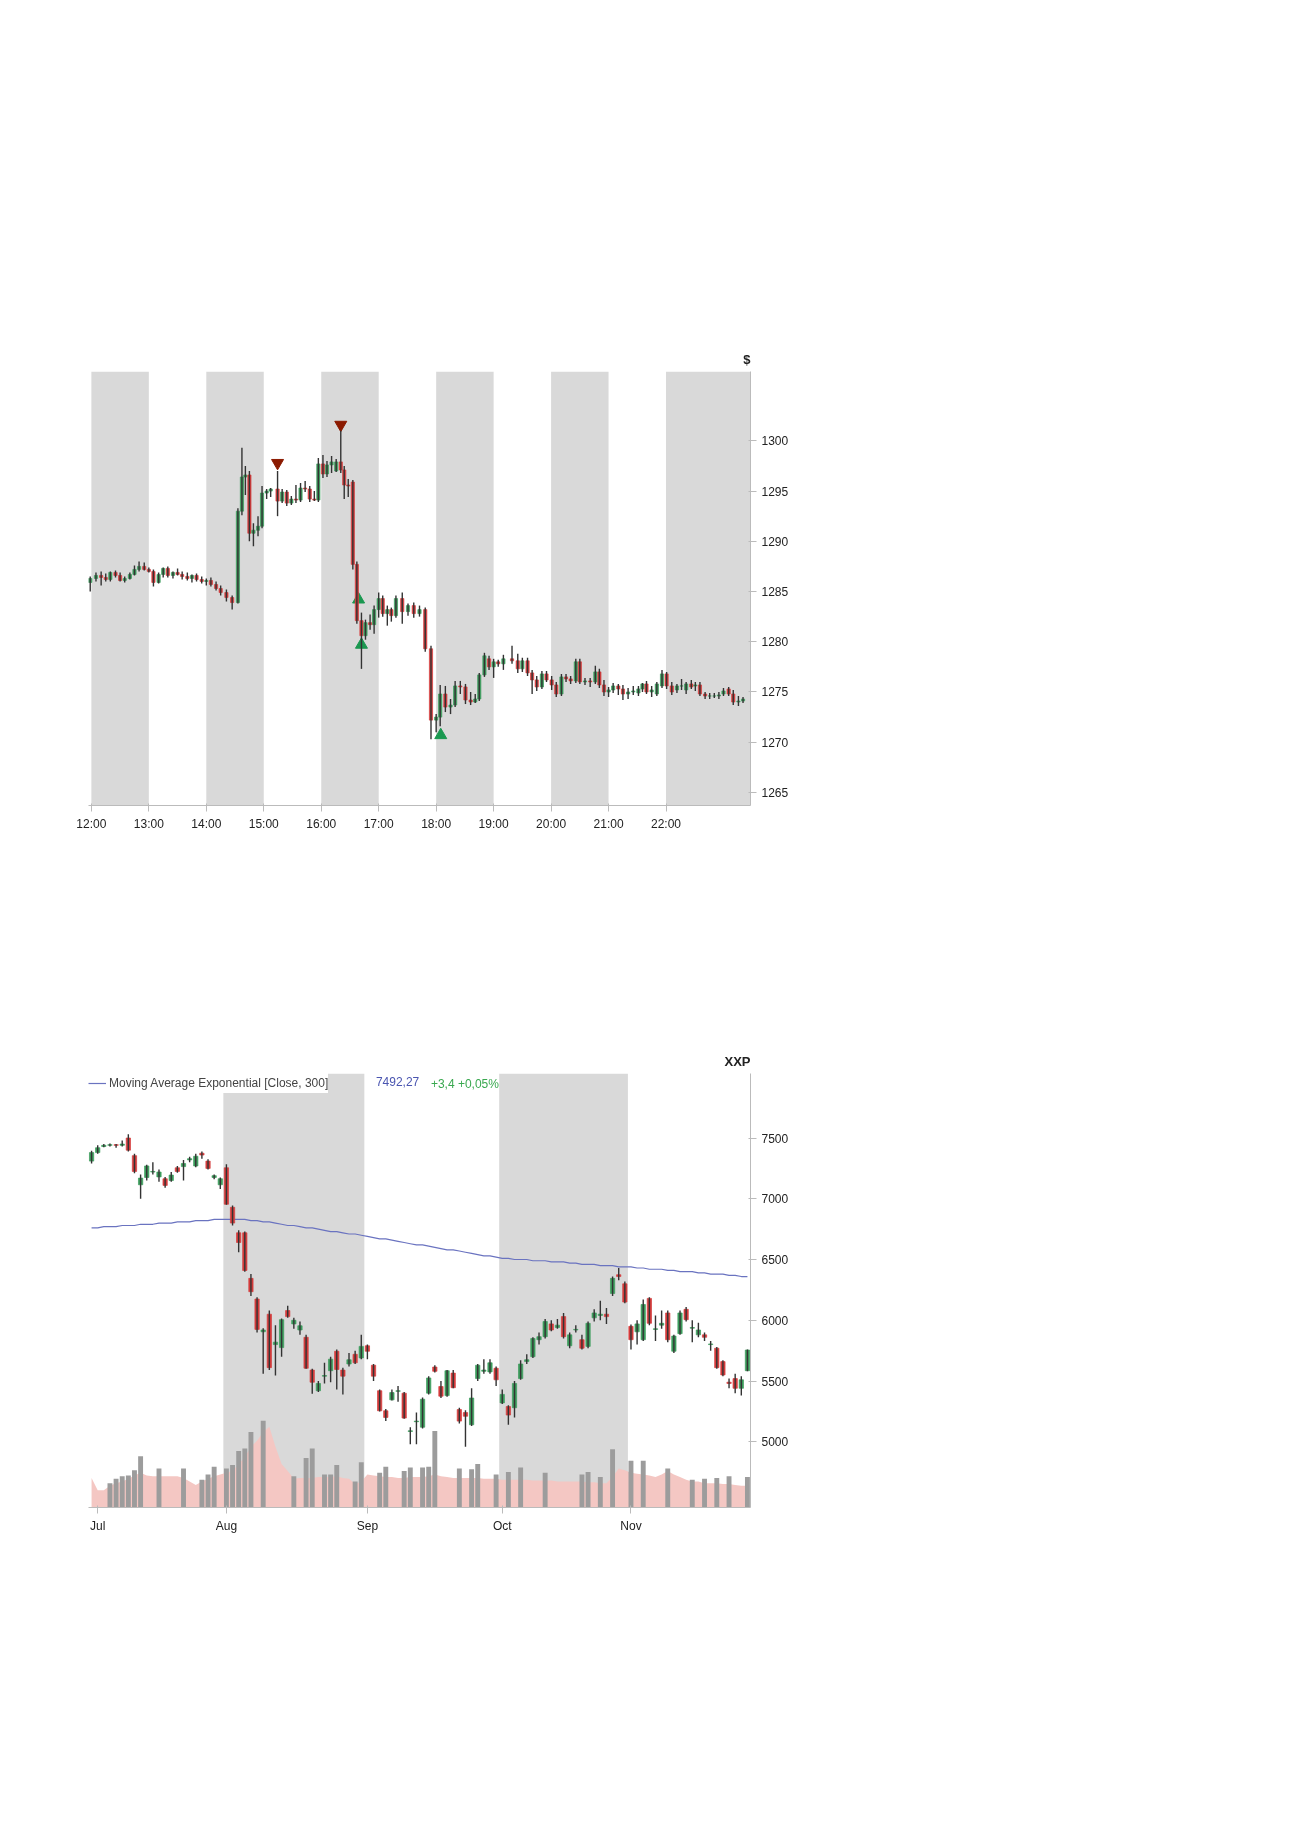 Image resolution: width=1300 pixels, height=1839 pixels. What do you see at coordinates (91, 823) in the screenshot?
I see `x-tick-label: 12:00` at bounding box center [91, 823].